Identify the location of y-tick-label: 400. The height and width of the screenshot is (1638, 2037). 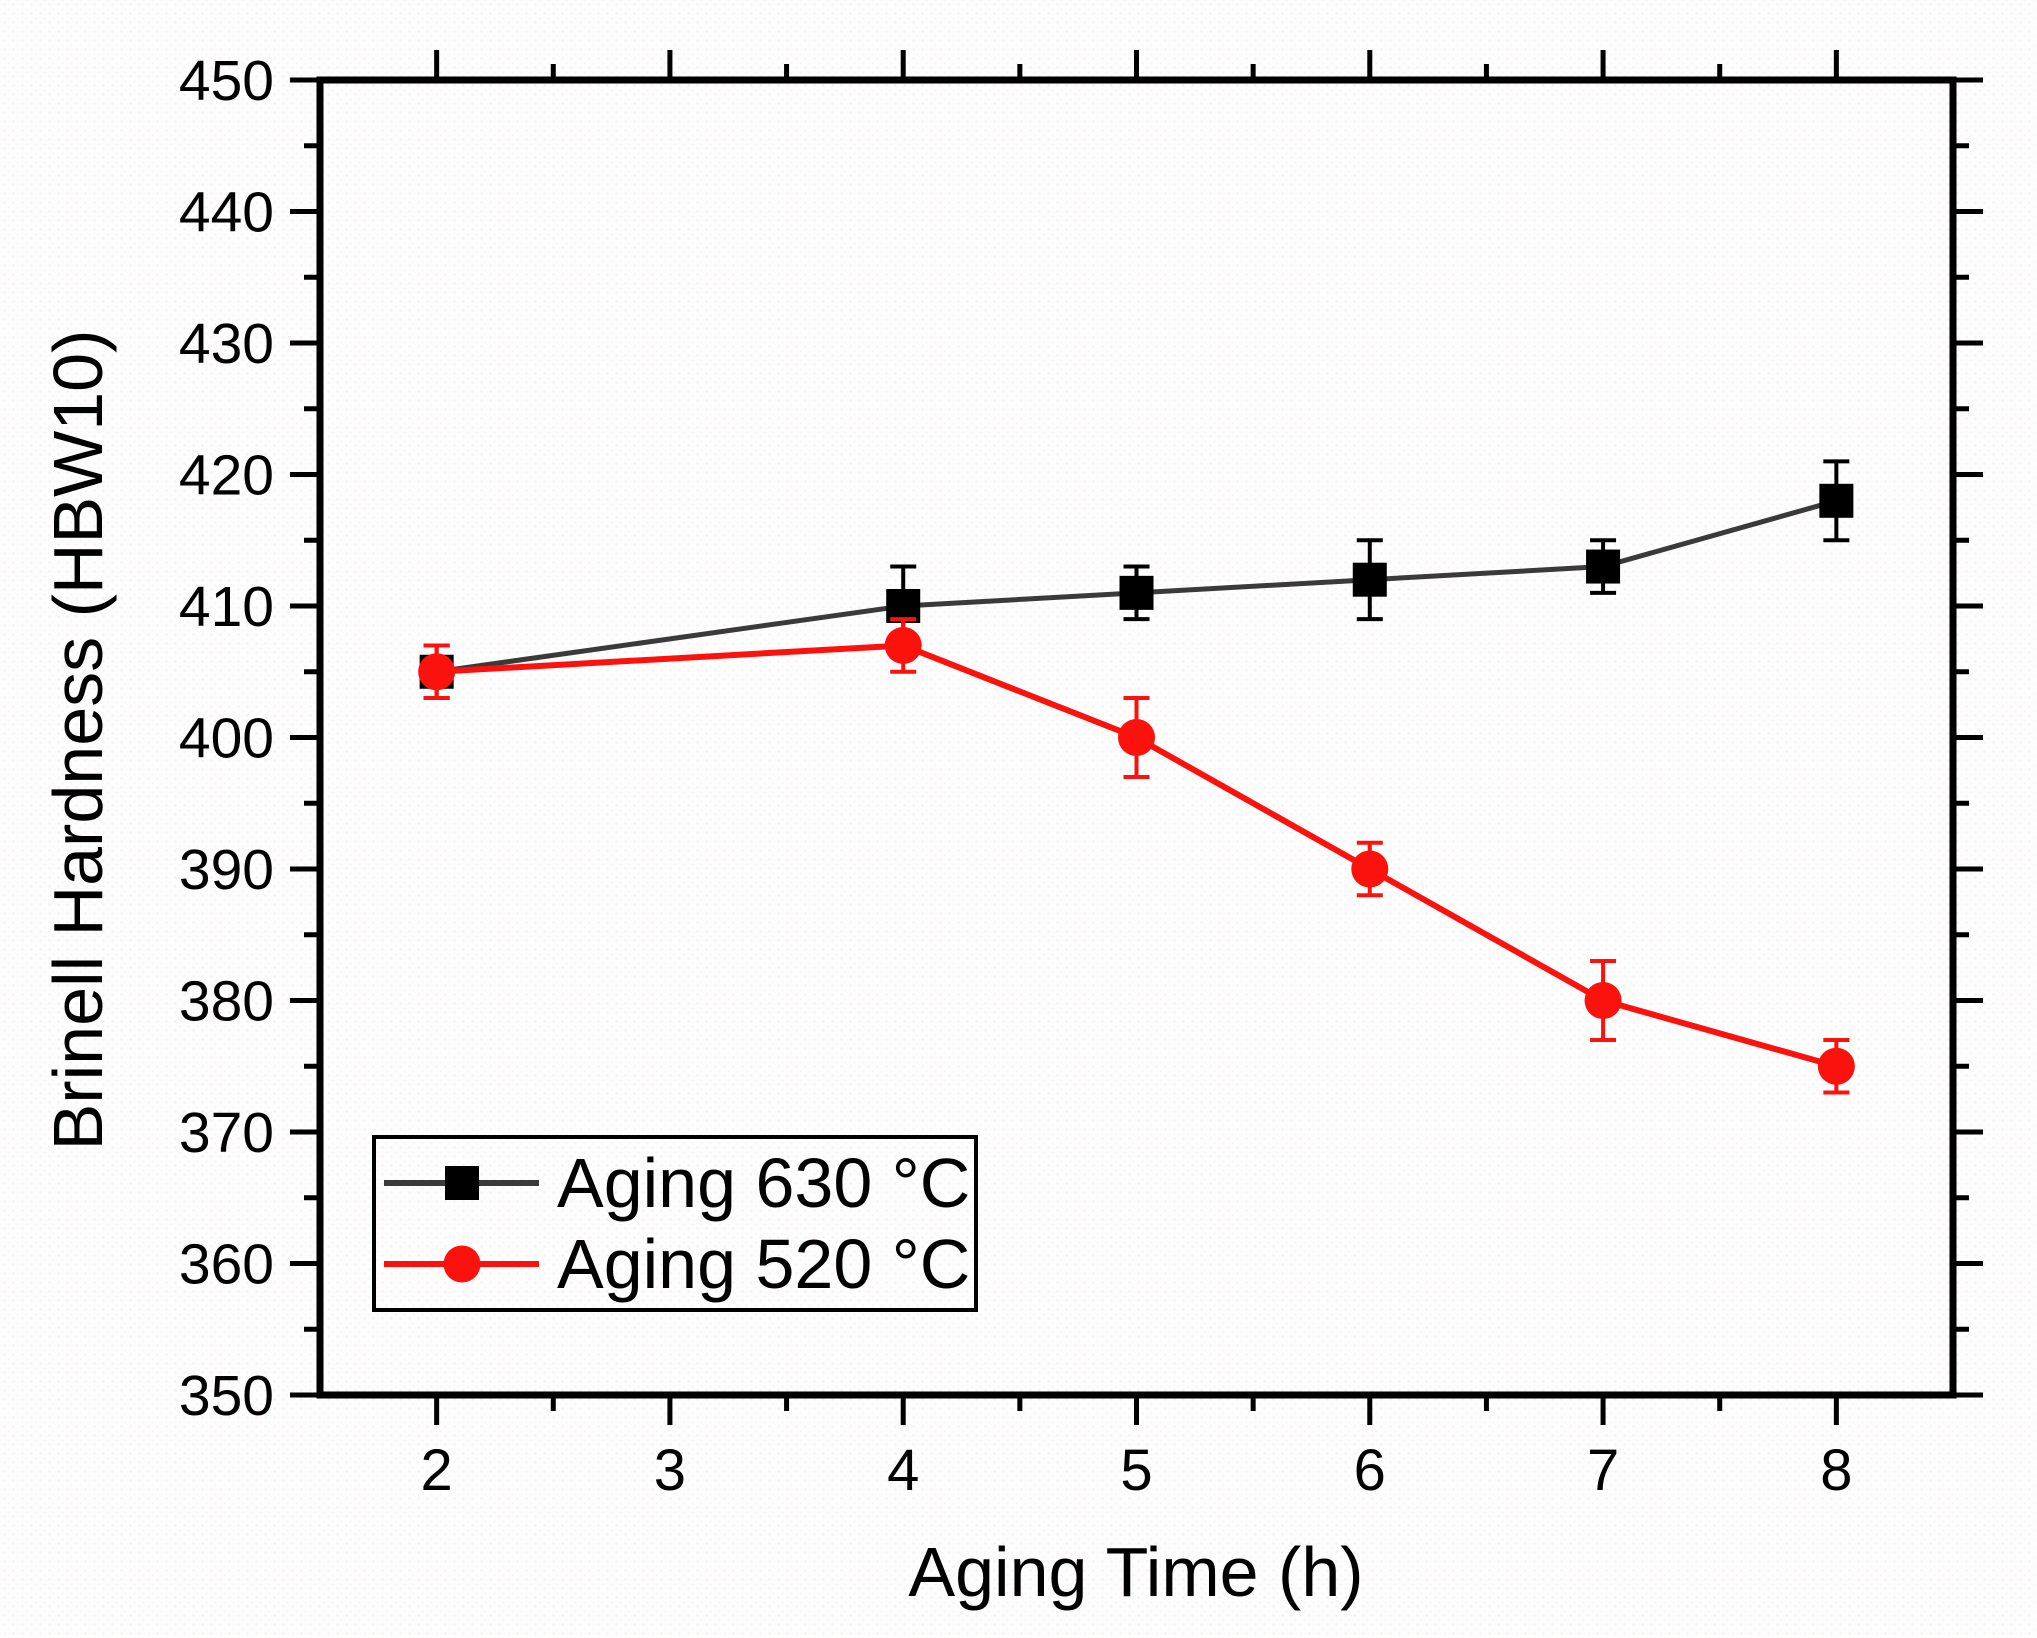
(226, 739).